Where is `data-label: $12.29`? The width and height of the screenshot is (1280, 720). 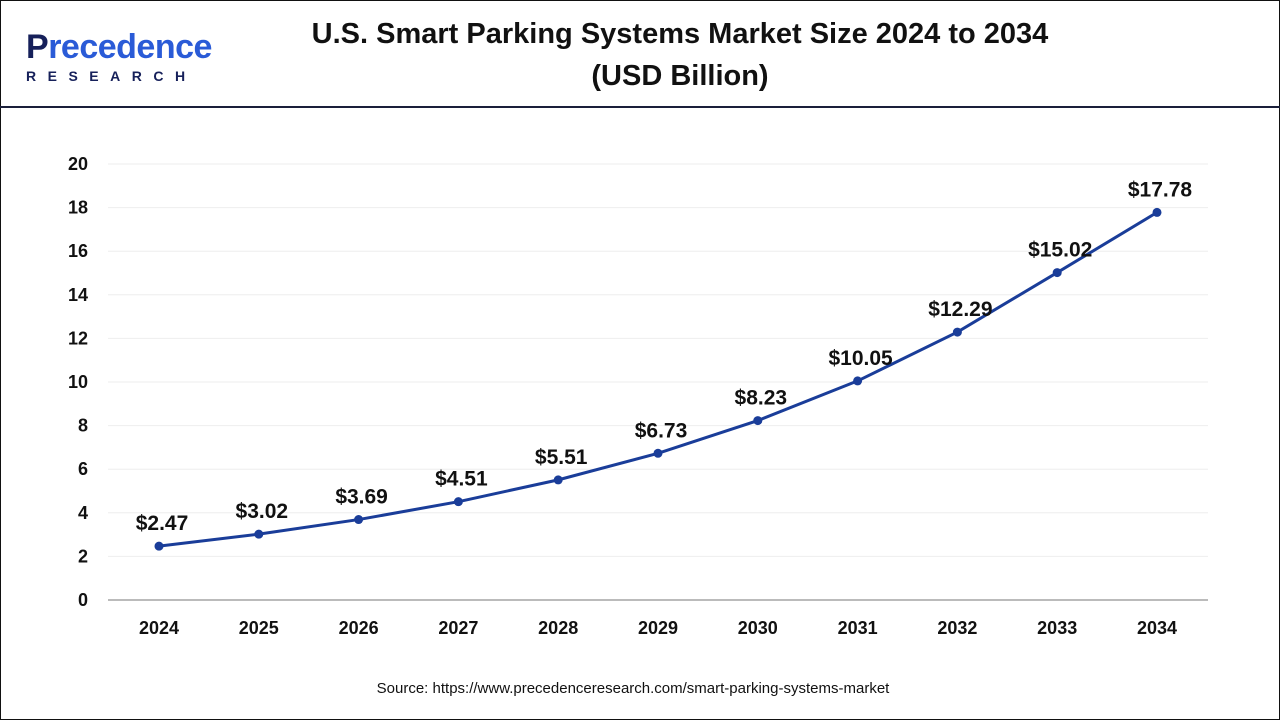
data-label: $12.29 is located at coordinates (960, 309).